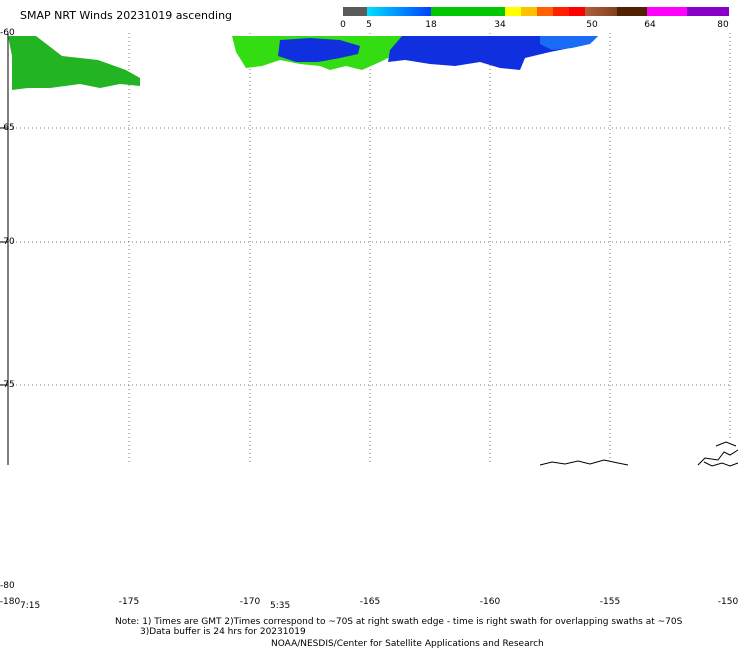  Describe the element at coordinates (370, 602) in the screenshot. I see `lon-label-165: -165` at that location.